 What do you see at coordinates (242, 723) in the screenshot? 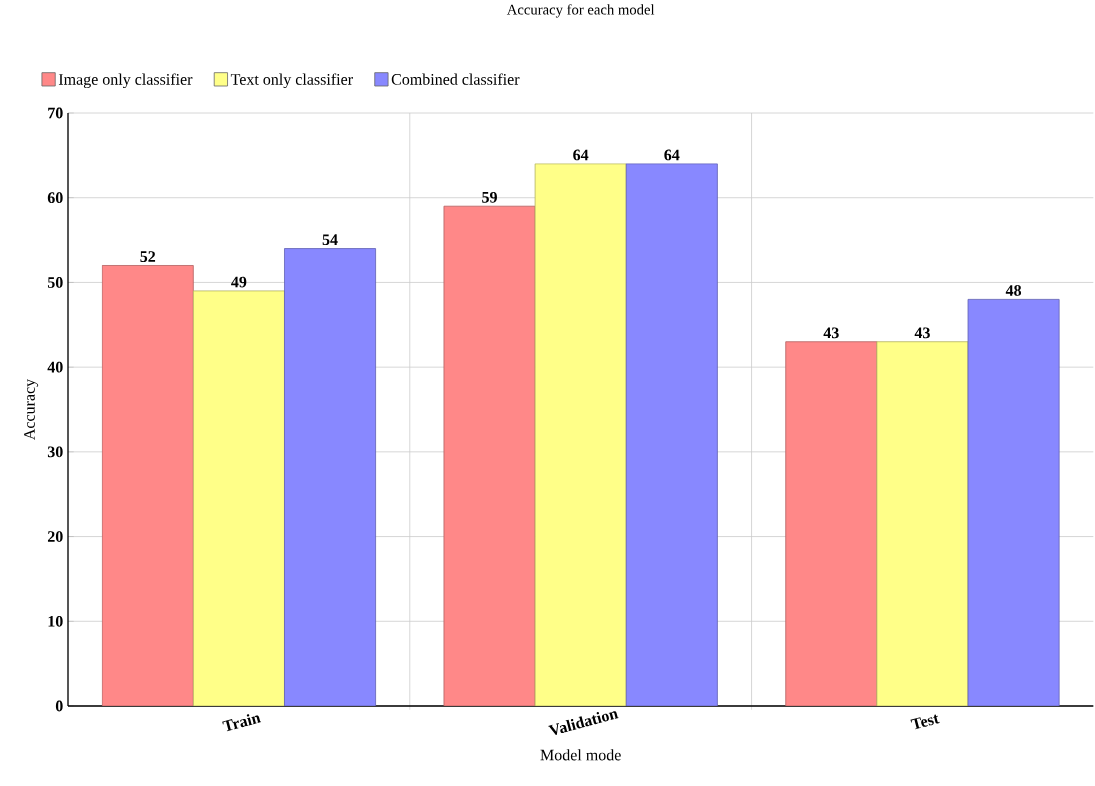
I see `x-tick-label: Train` at bounding box center [242, 723].